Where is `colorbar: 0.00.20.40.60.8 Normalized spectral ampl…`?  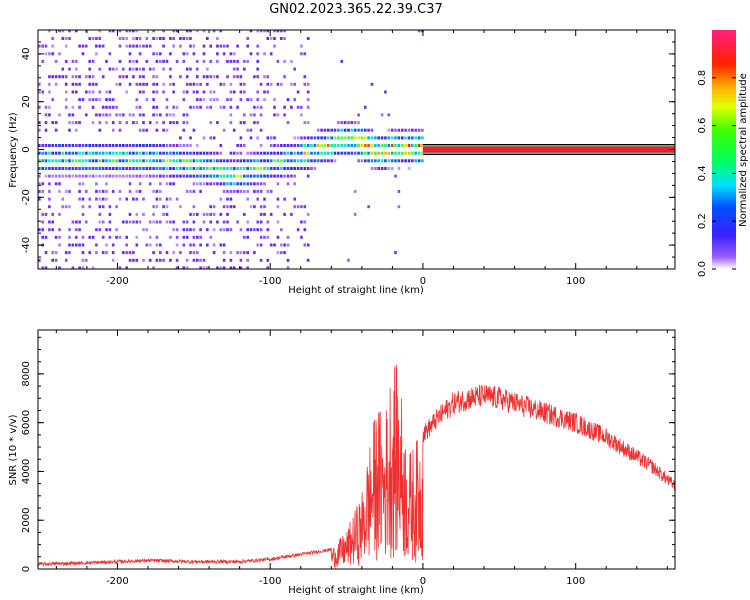
colorbar: 0.00.20.40.60.8 Normalized spectral ampl… is located at coordinates (723, 153).